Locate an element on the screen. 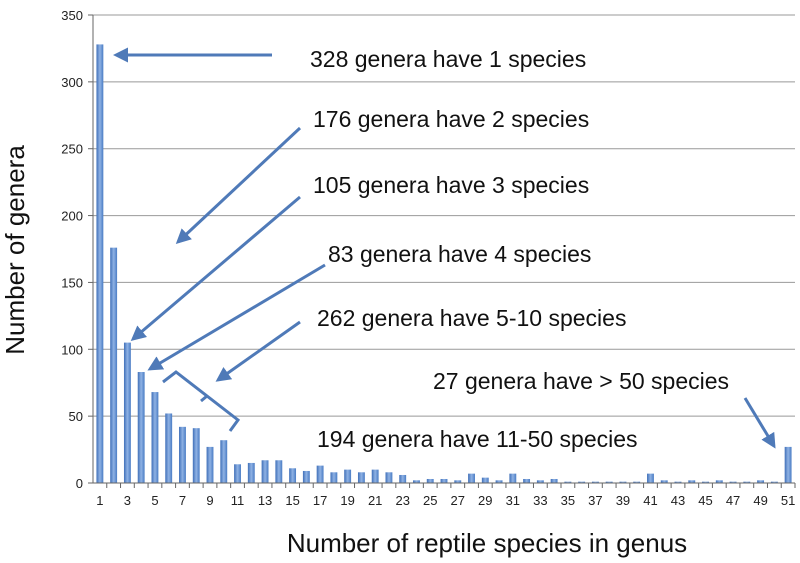 This screenshot has width=800, height=563. y-tick-label: 50 is located at coordinates (76, 416).